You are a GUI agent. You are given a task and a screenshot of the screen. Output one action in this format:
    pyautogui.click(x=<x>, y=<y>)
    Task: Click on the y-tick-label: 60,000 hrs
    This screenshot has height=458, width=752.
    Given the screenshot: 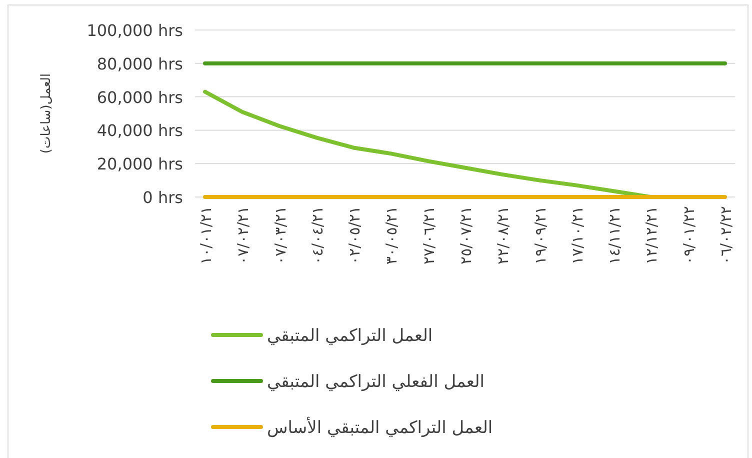 What is the action you would take?
    pyautogui.click(x=139, y=97)
    